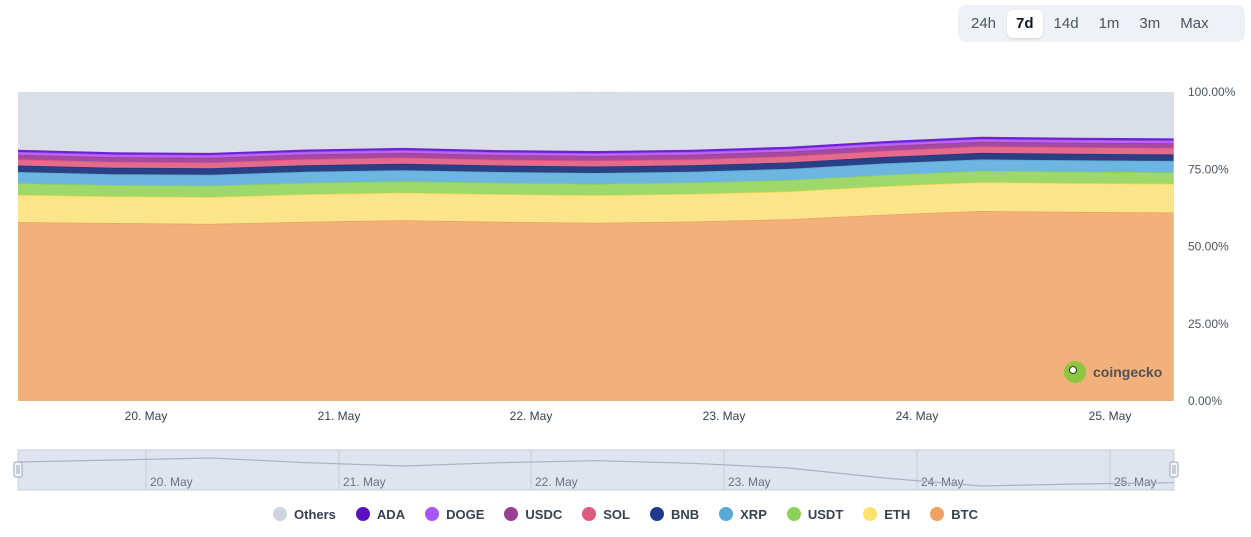  I want to click on legend-label: BNB, so click(685, 514).